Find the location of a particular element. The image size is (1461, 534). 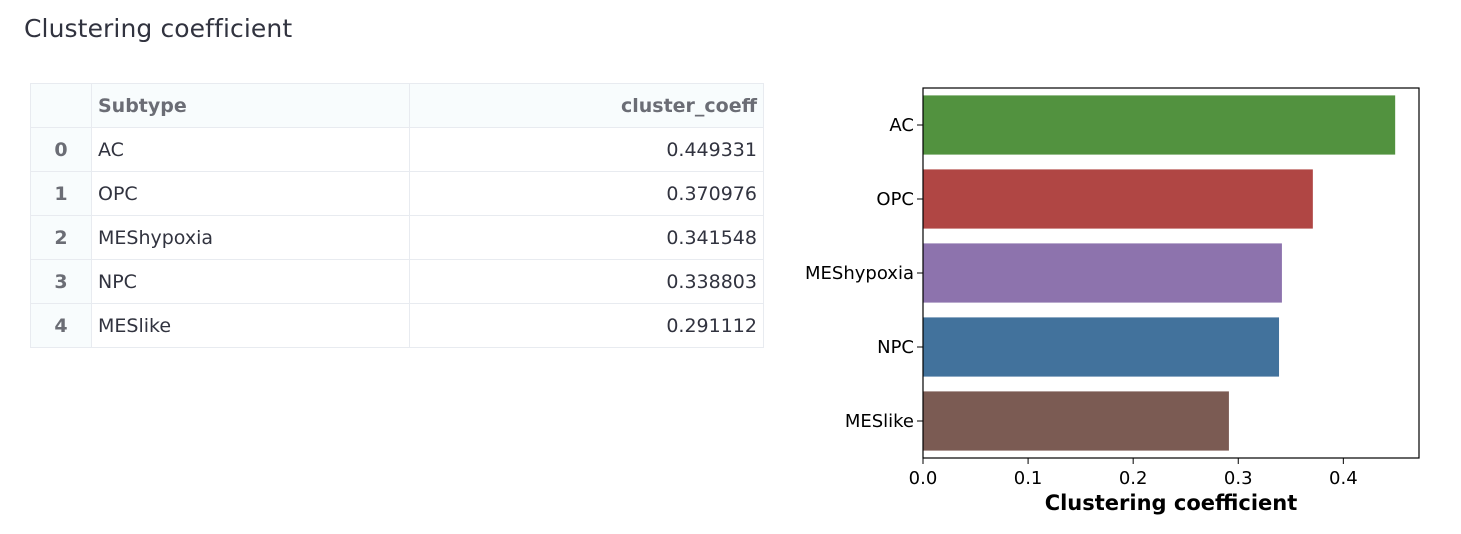

cluster-coeff-cell: 0.370976 is located at coordinates (586, 193).